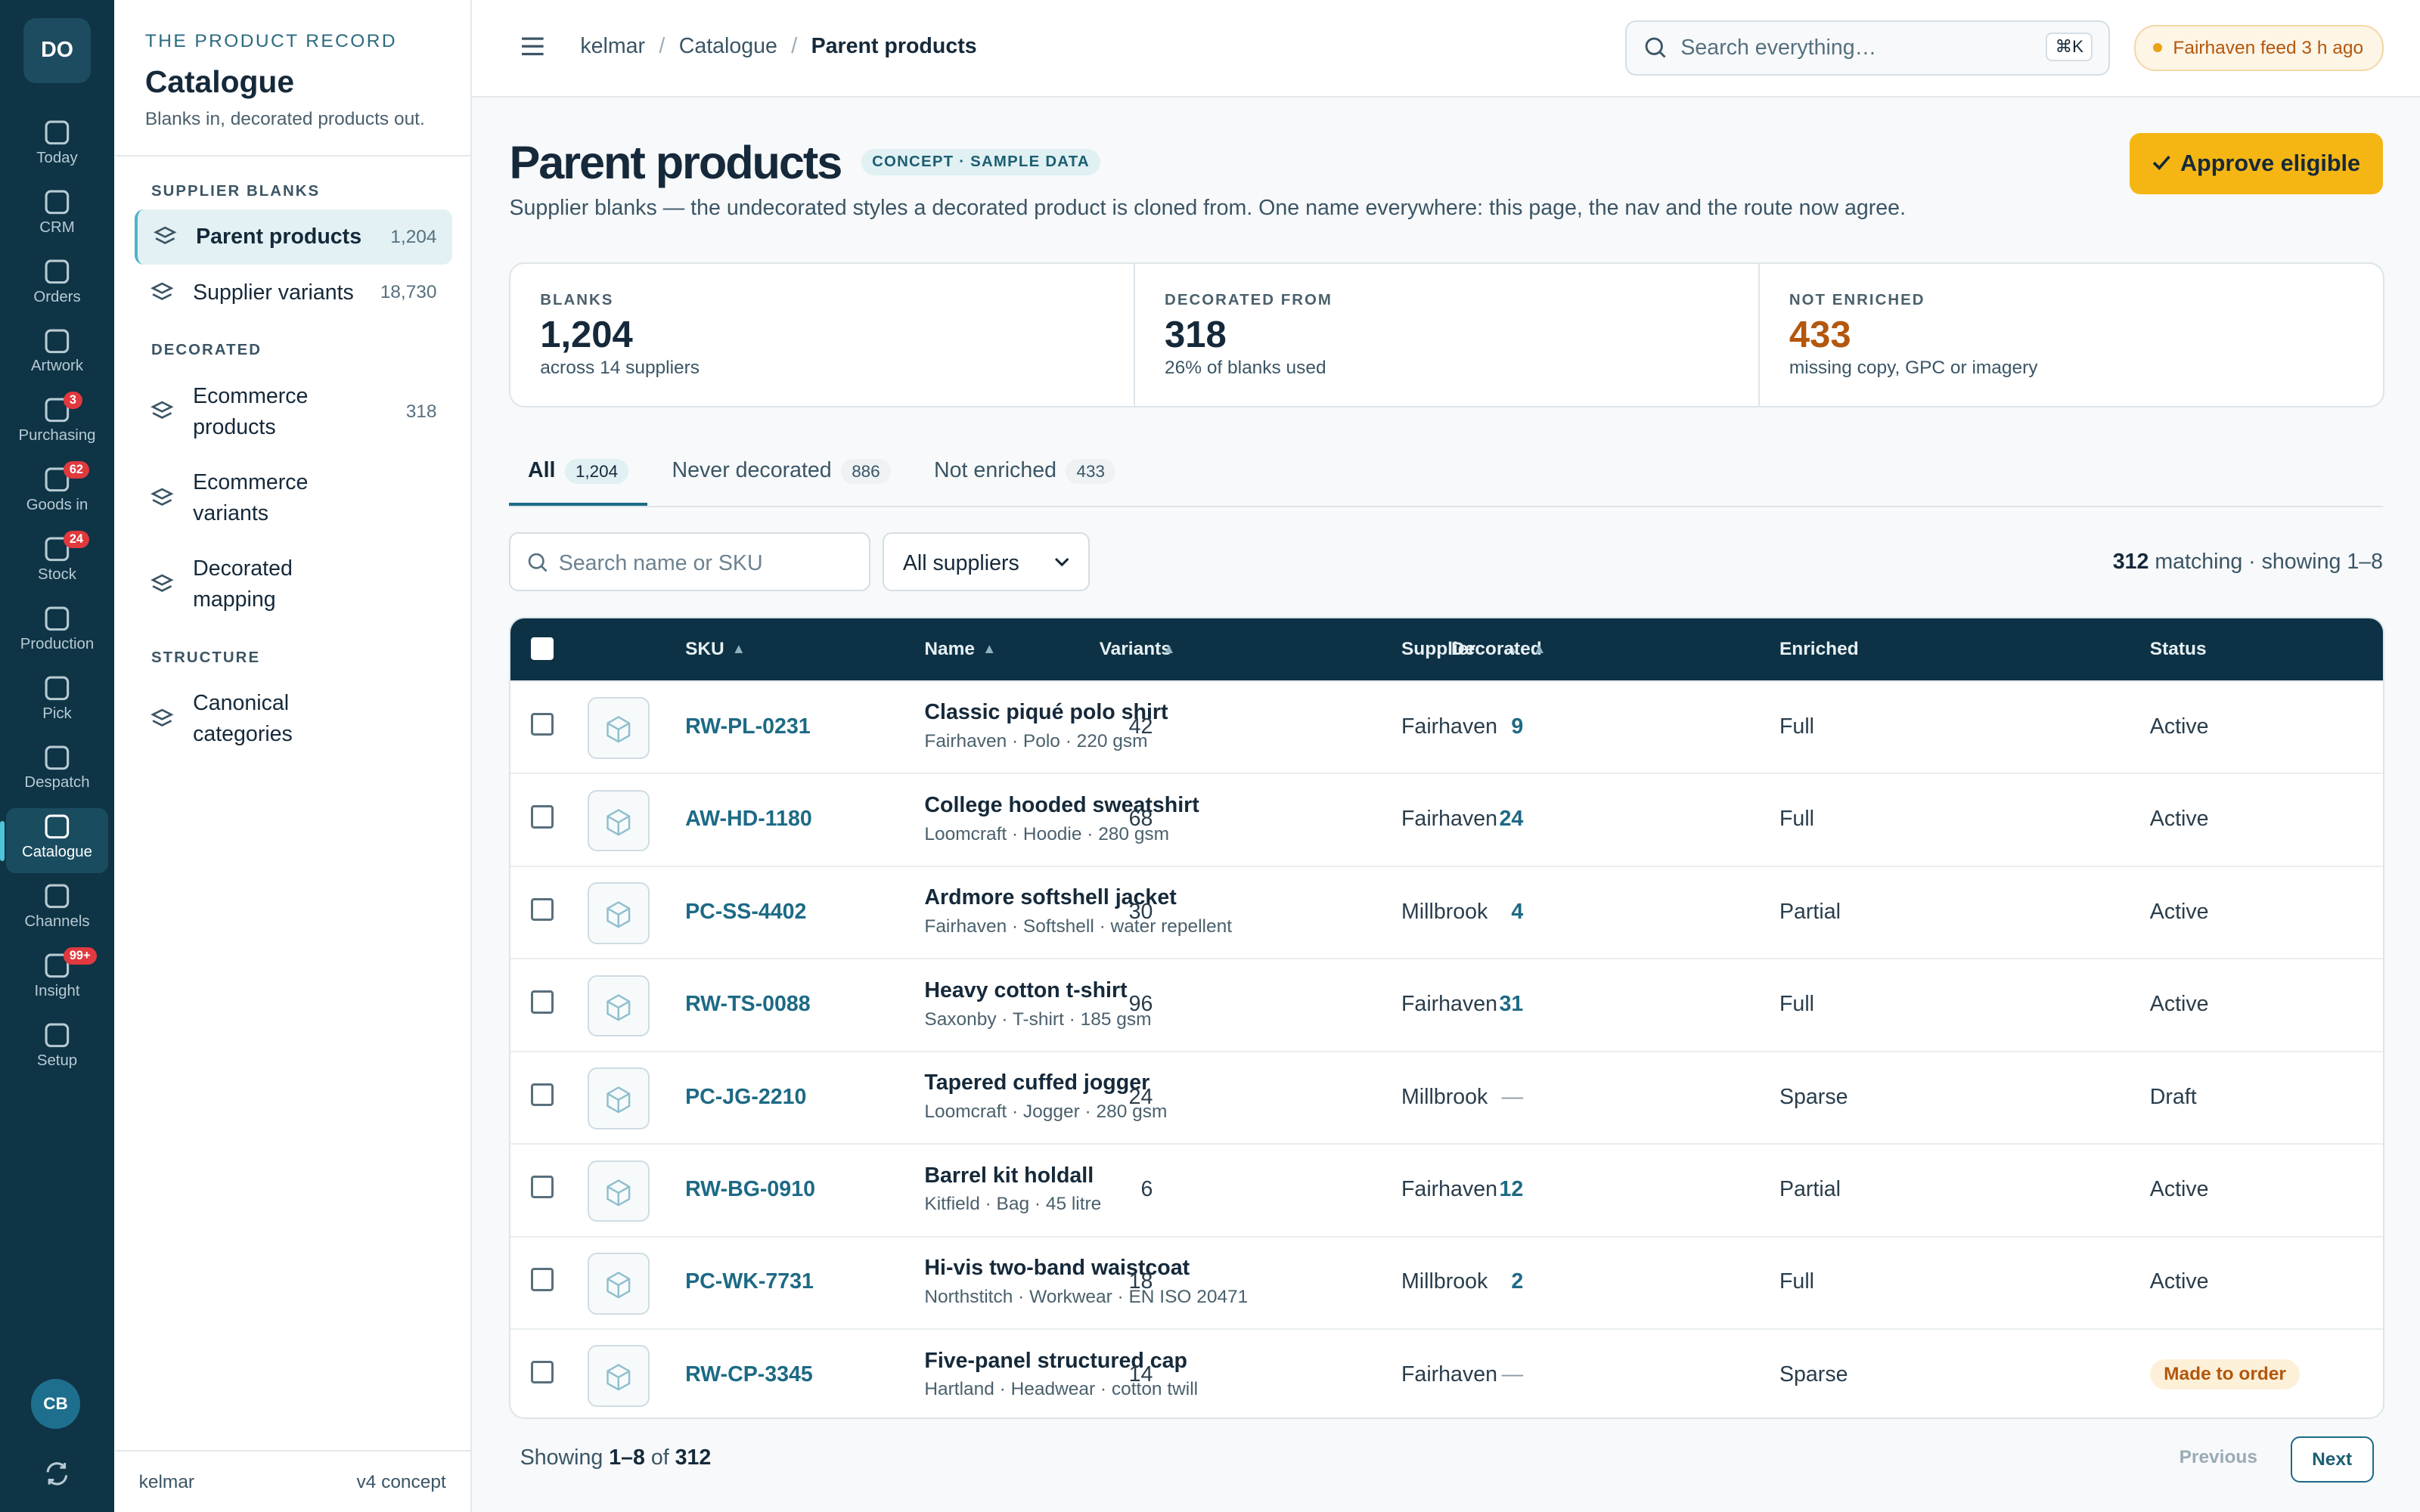 The width and height of the screenshot is (2420, 1512). What do you see at coordinates (2178, 649) in the screenshot?
I see `column-header: Status` at bounding box center [2178, 649].